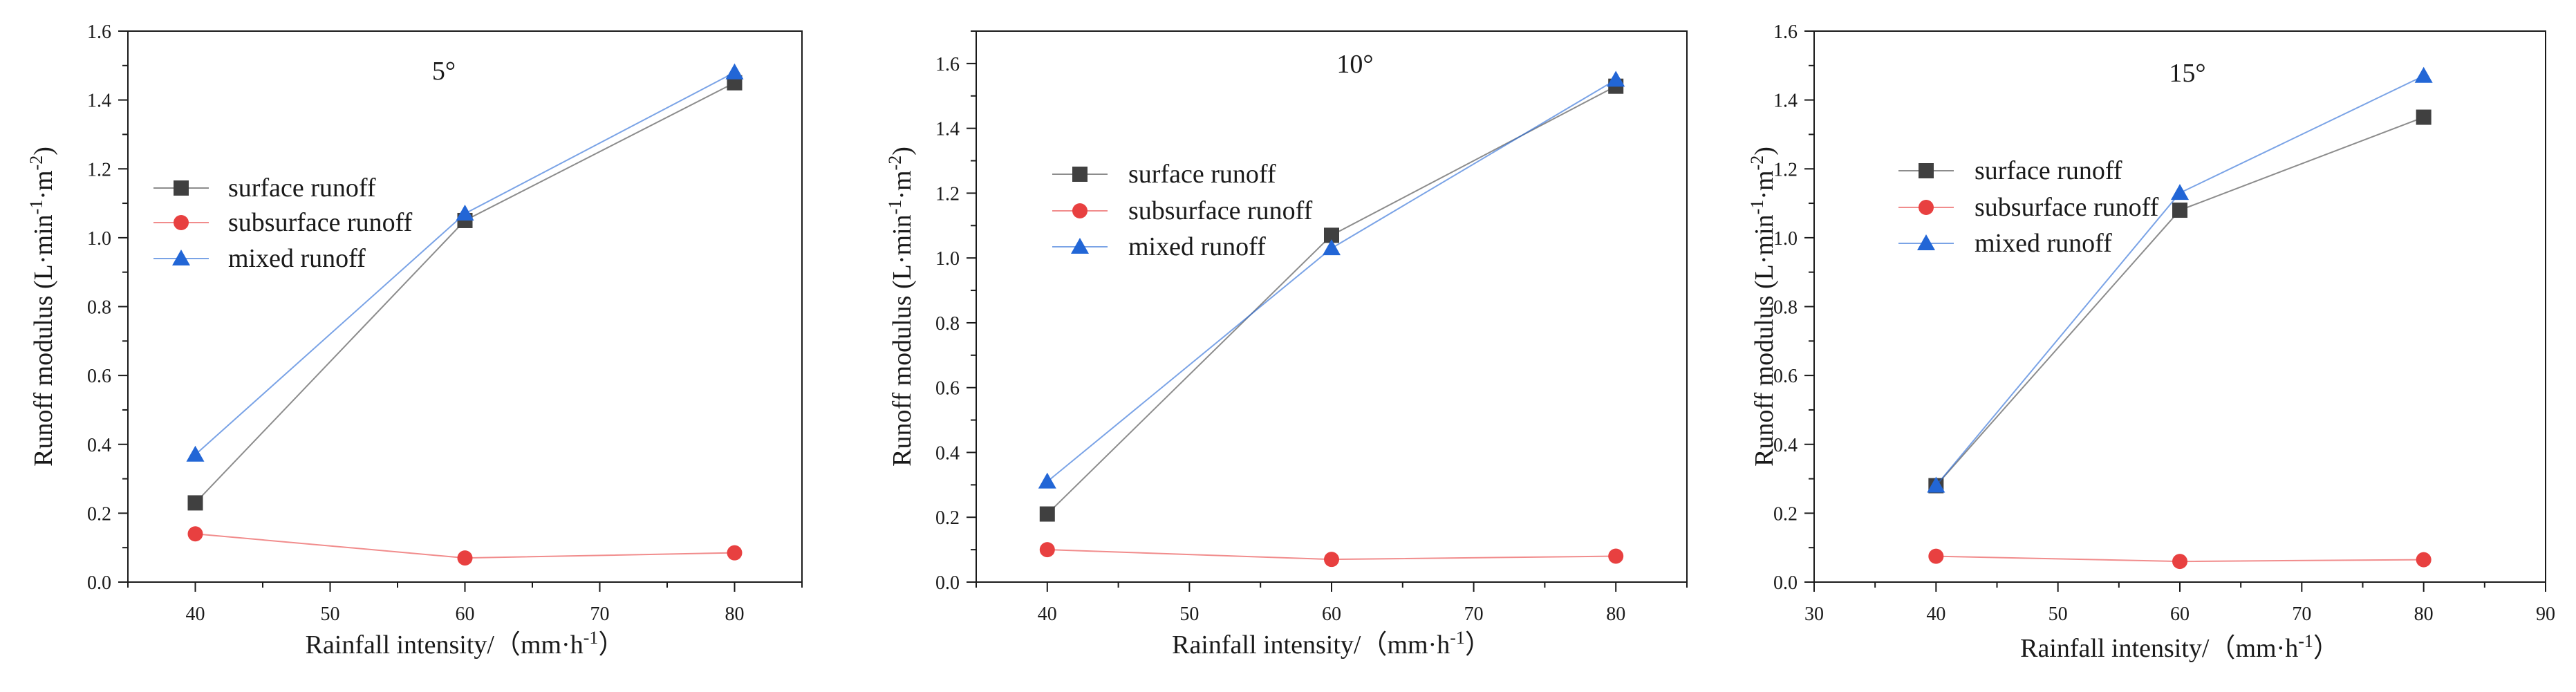 The height and width of the screenshot is (692, 2576). What do you see at coordinates (1814, 614) in the screenshot?
I see `x-tick-label: 30` at bounding box center [1814, 614].